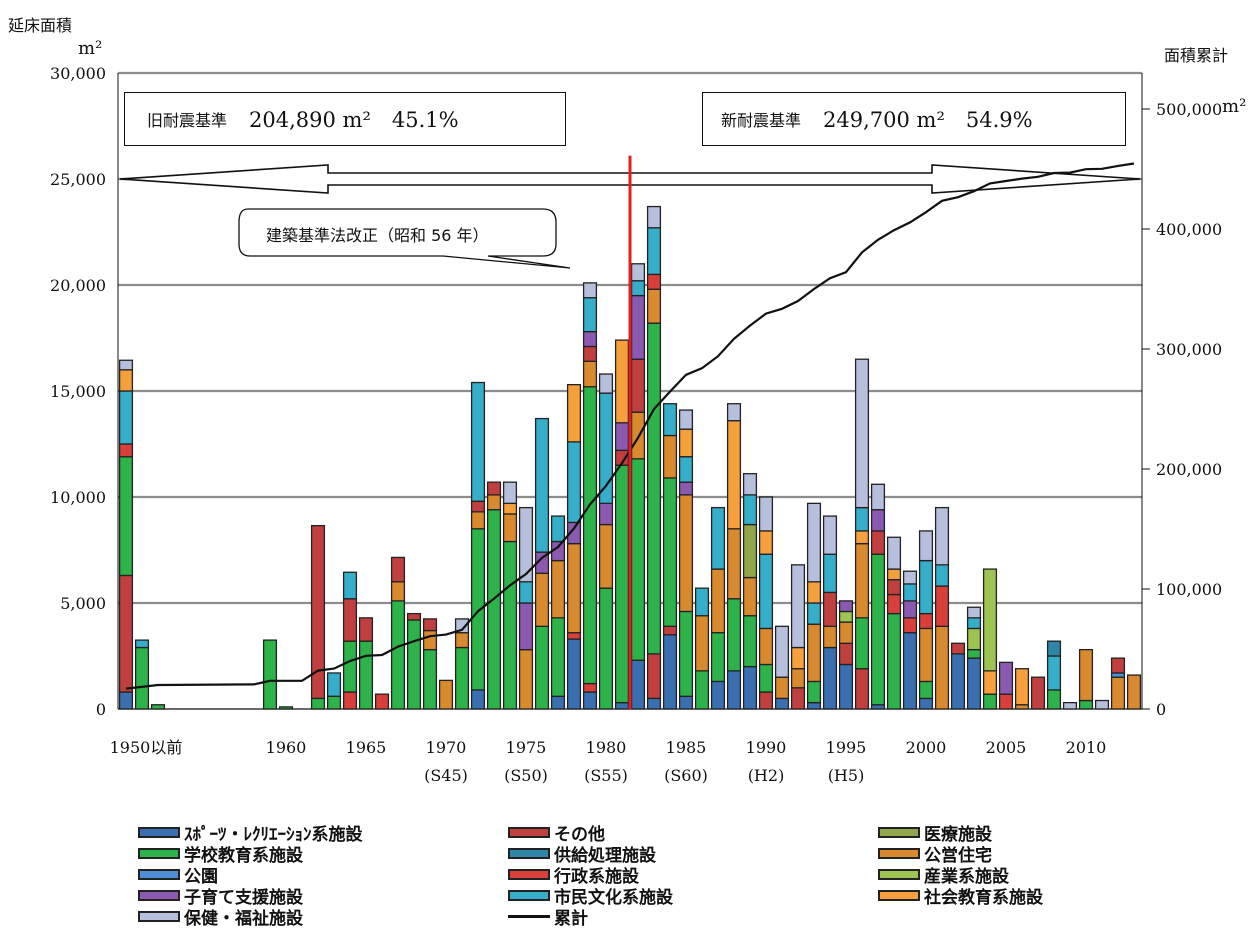 This screenshot has height=937, width=1260. What do you see at coordinates (935, 833) in the screenshot?
I see `legend-item-medical: 医療施設` at bounding box center [935, 833].